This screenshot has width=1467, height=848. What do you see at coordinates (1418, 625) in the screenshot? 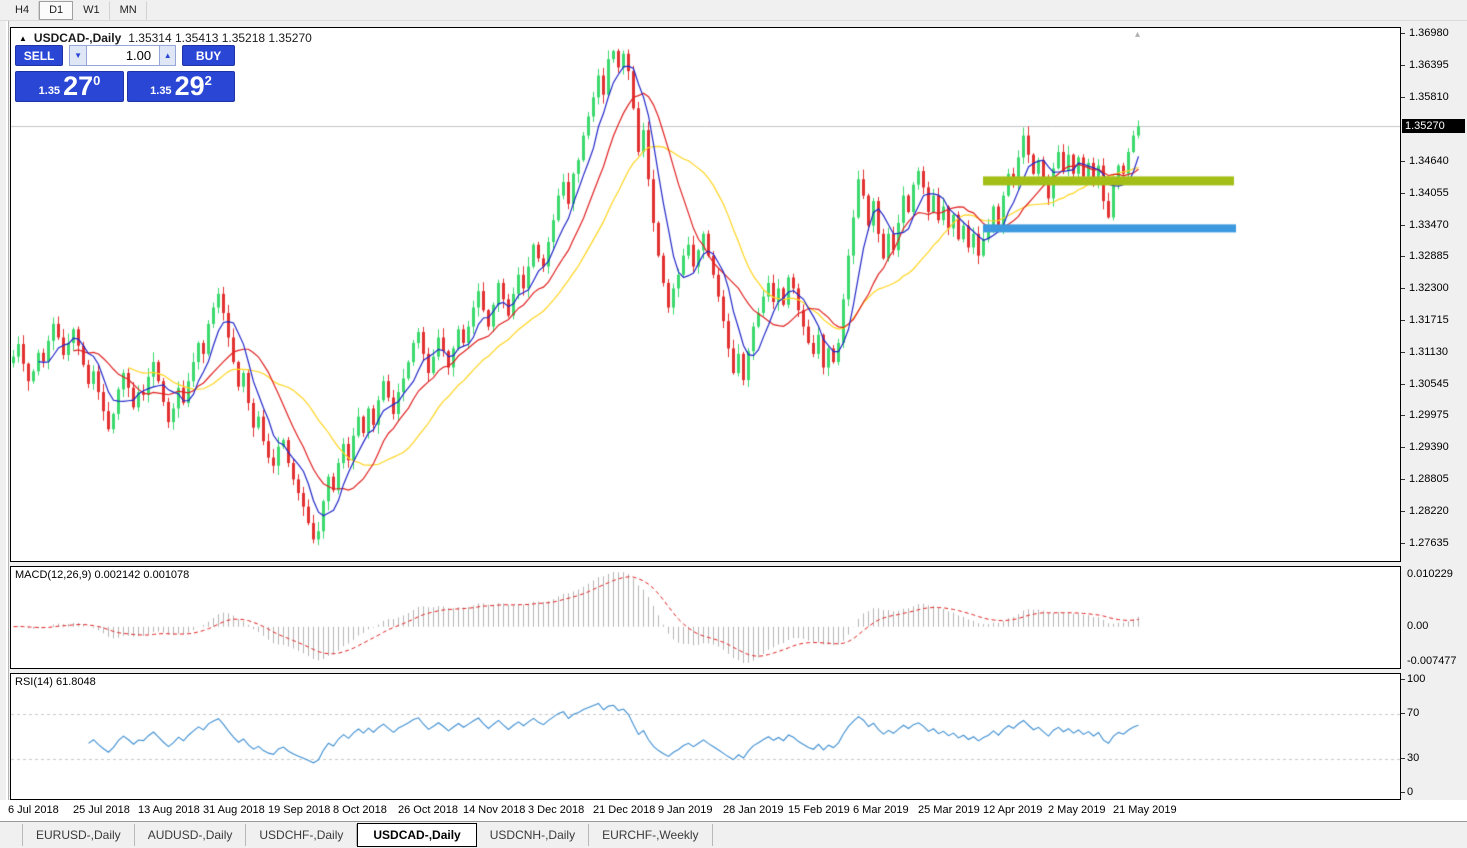
I see `macd-axis-zero: 0.00` at bounding box center [1418, 625].